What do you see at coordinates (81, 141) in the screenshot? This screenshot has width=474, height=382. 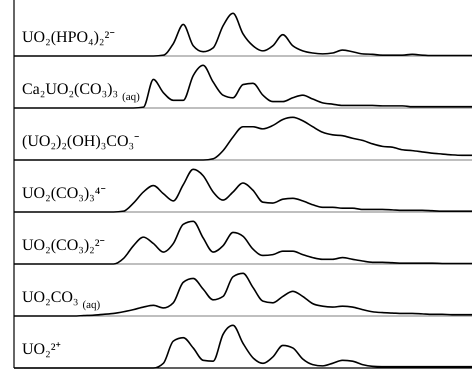 I see `series-label: (UO₂)₂(OH)₃CO₃⁻` at bounding box center [81, 141].